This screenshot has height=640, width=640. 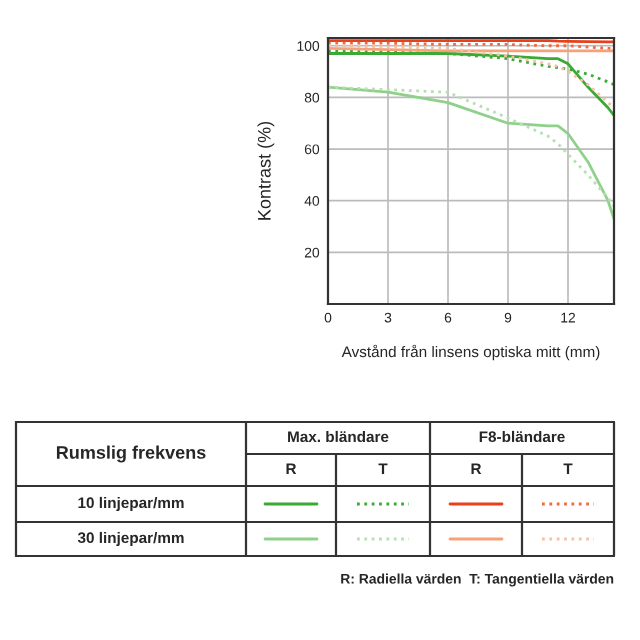 What do you see at coordinates (131, 454) in the screenshot?
I see `text: Rumslig frekvens` at bounding box center [131, 454].